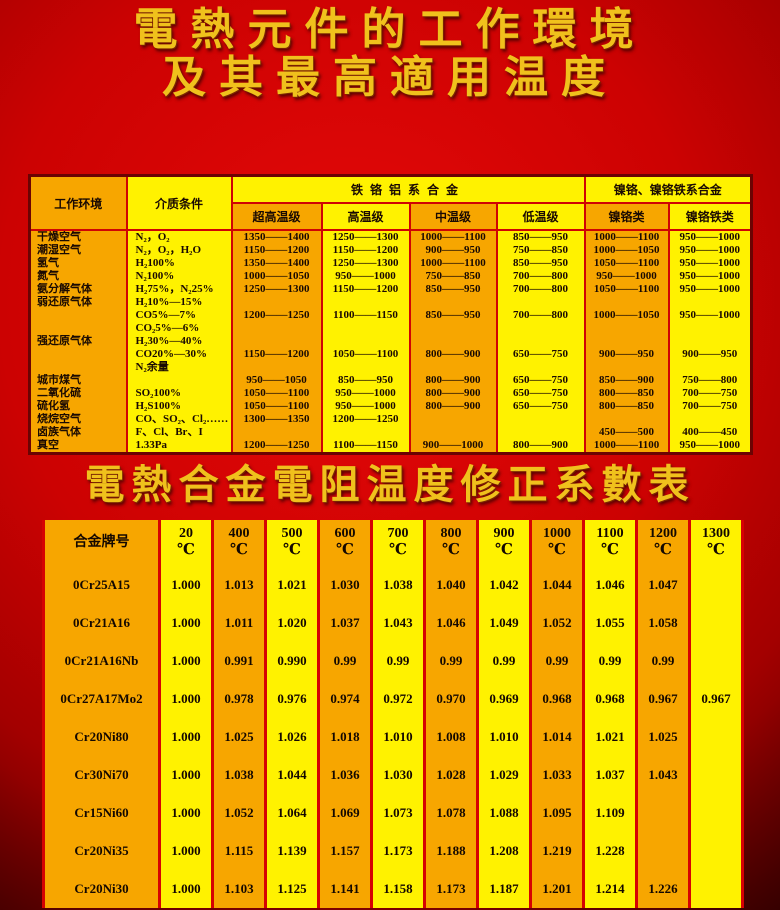  Describe the element at coordinates (276, 419) in the screenshot. I see `env-cell: 1300——1350` at that location.